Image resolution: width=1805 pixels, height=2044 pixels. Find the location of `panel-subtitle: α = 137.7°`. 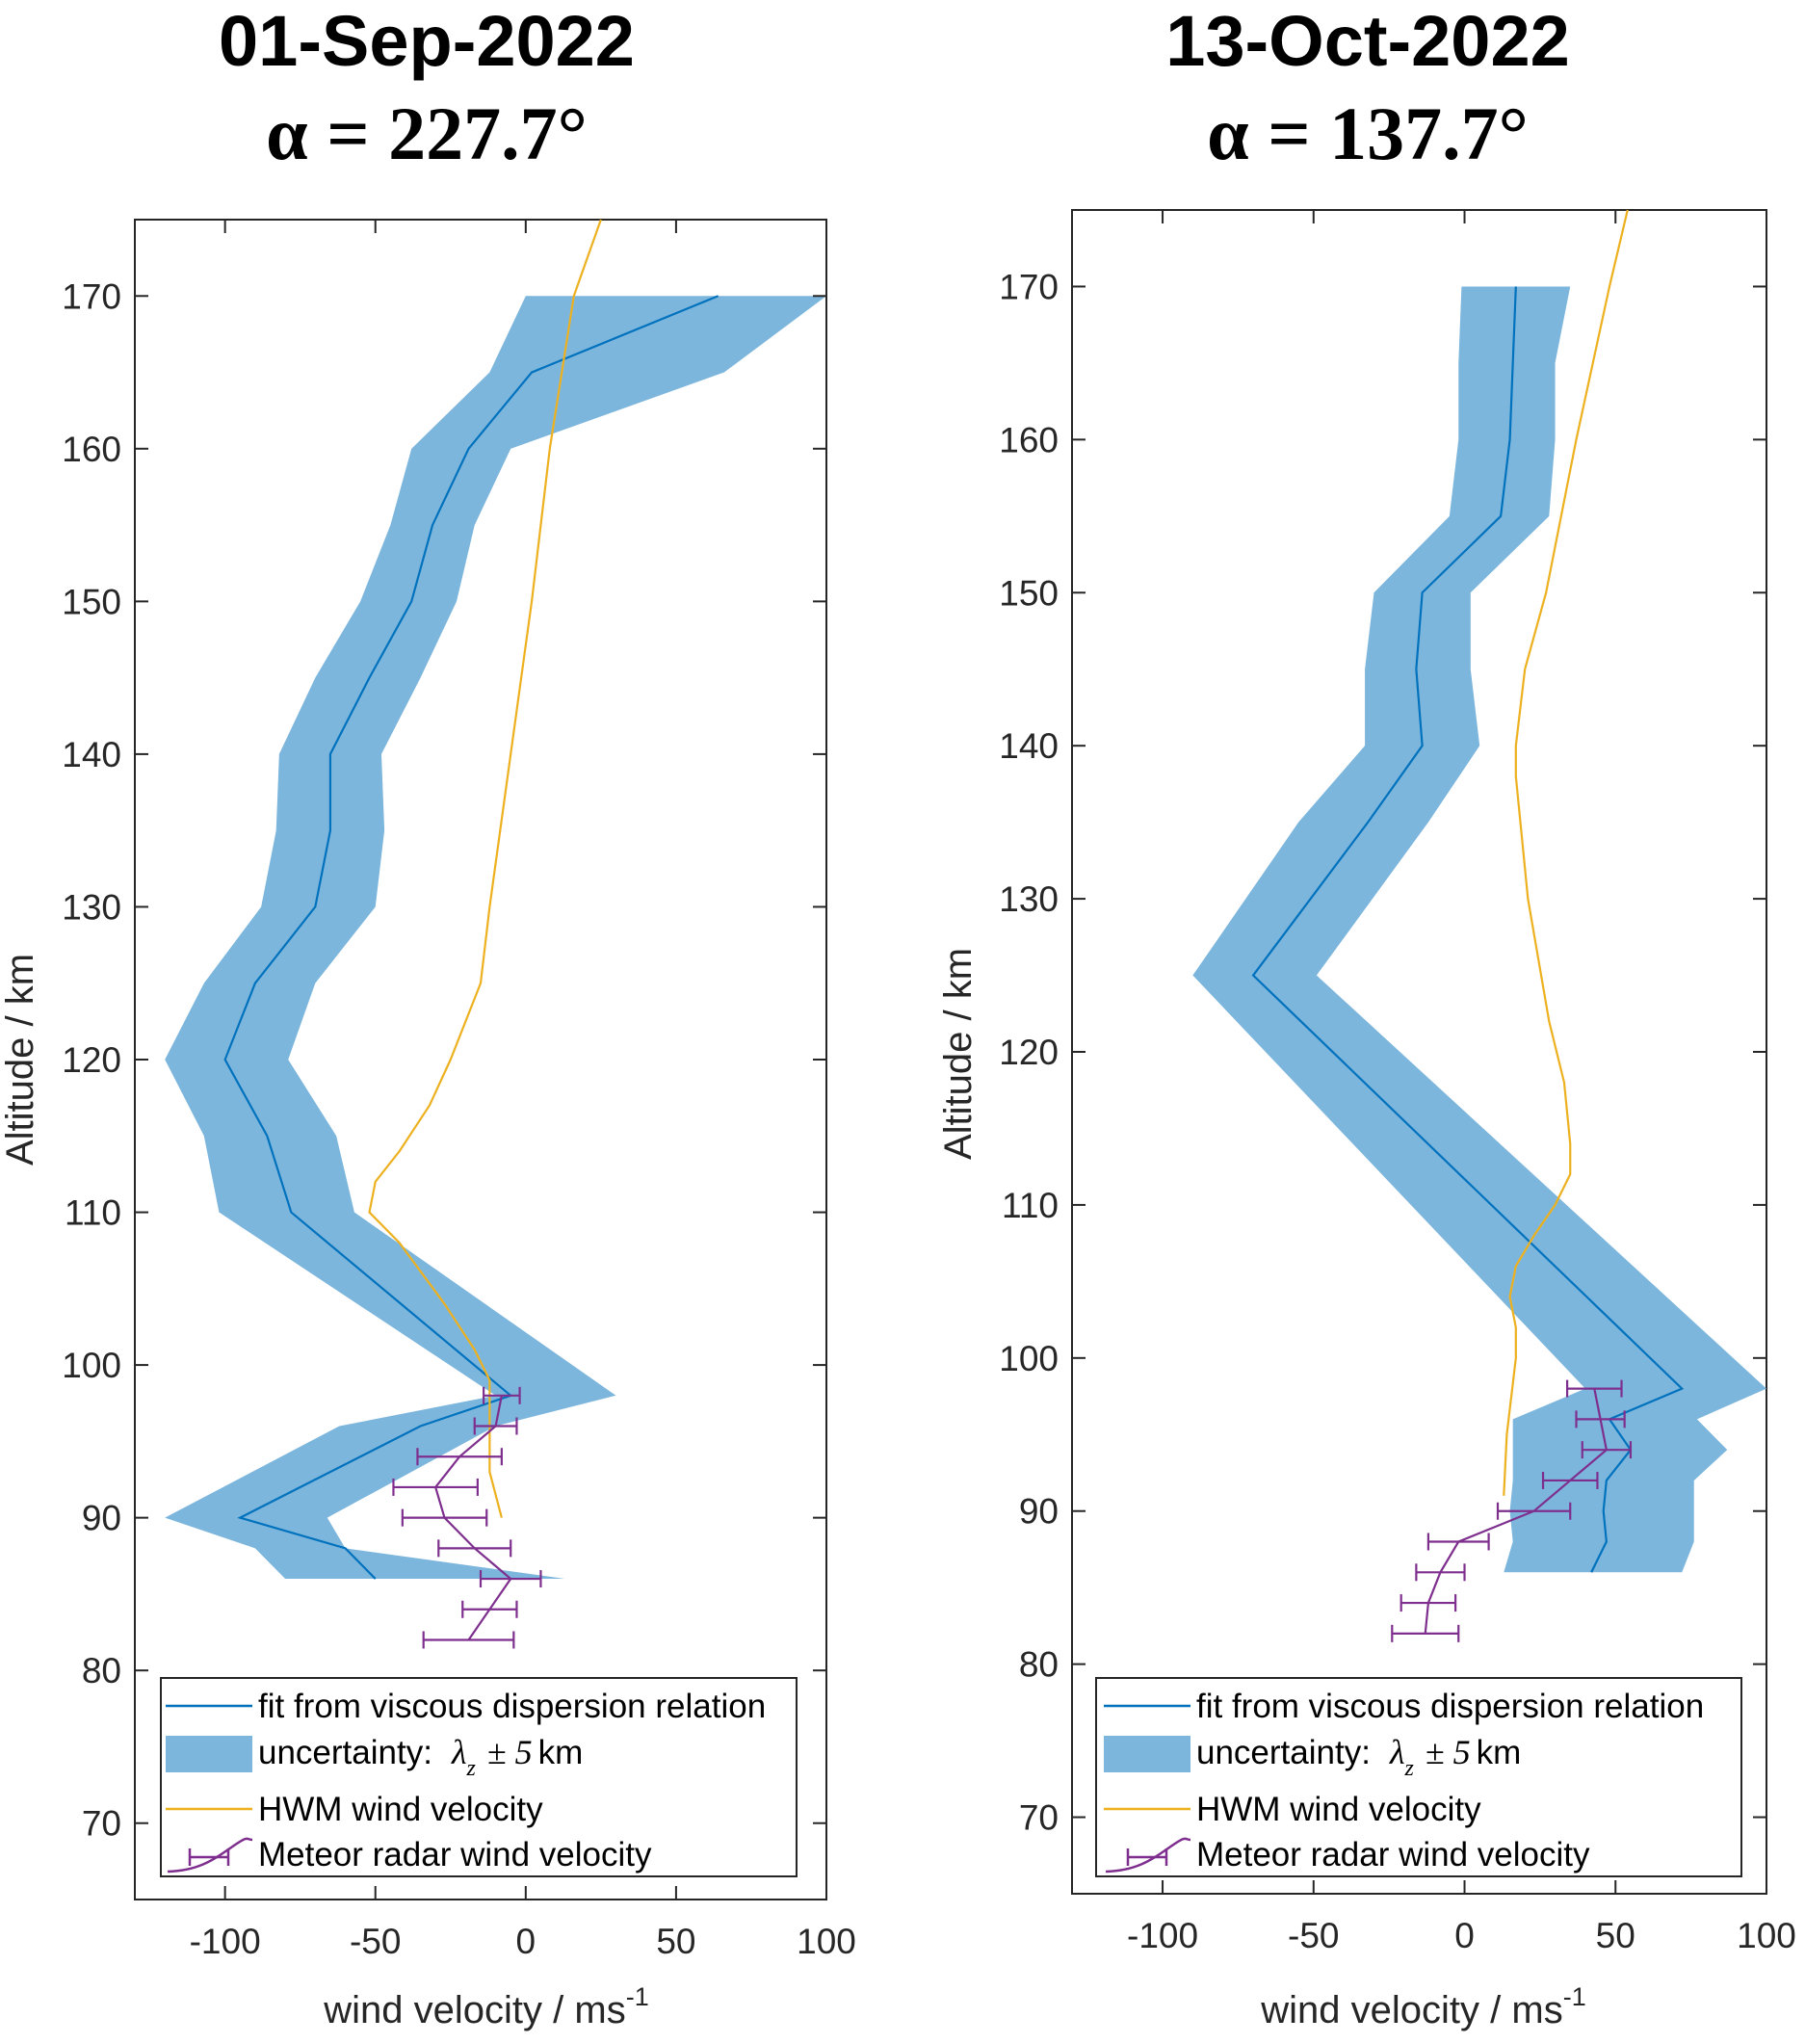

panel-subtitle: α = 137.7° is located at coordinates (1368, 133).